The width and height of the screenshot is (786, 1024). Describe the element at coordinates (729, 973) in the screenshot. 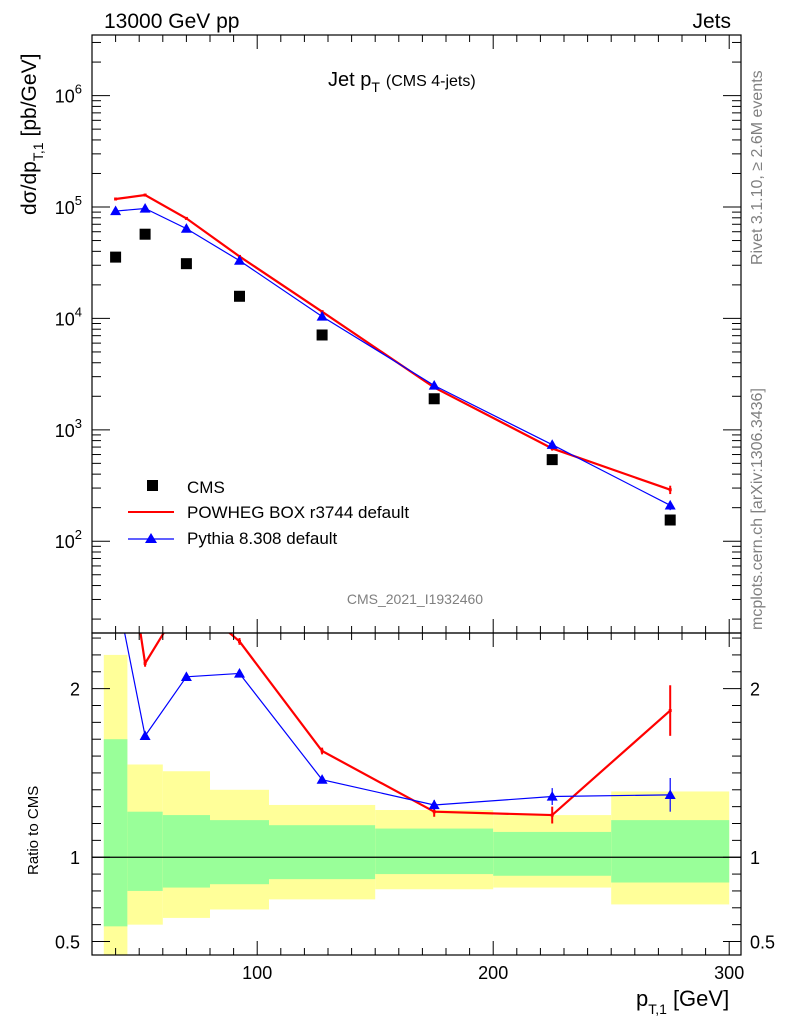

I see `x-axis-tick-label: 300` at that location.